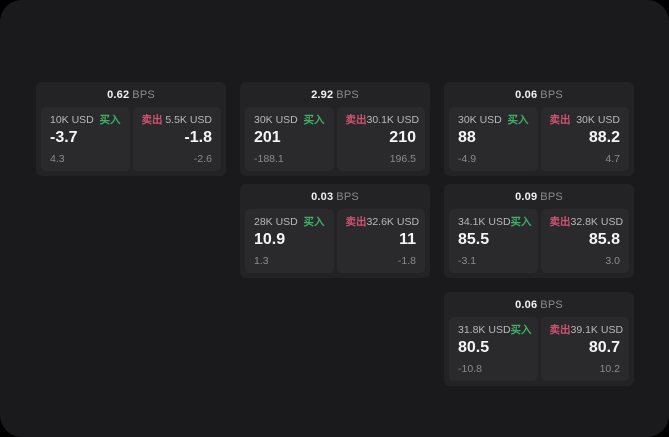 Image resolution: width=669 pixels, height=437 pixels. I want to click on sell-quote-panel: 卖出 39.1K USD 80.7 10.2, so click(584, 349).